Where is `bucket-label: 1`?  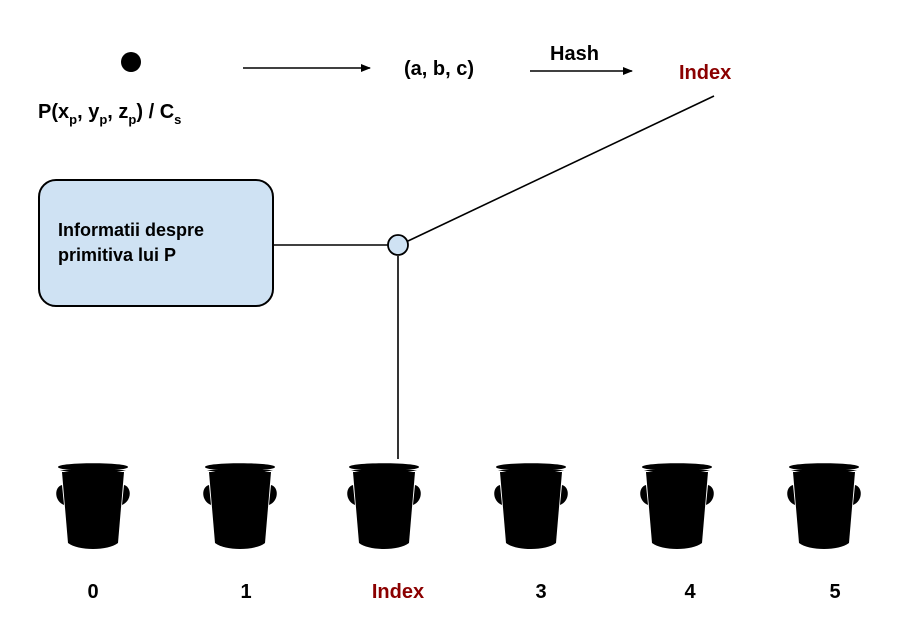 bucket-label: 1 is located at coordinates (245, 592).